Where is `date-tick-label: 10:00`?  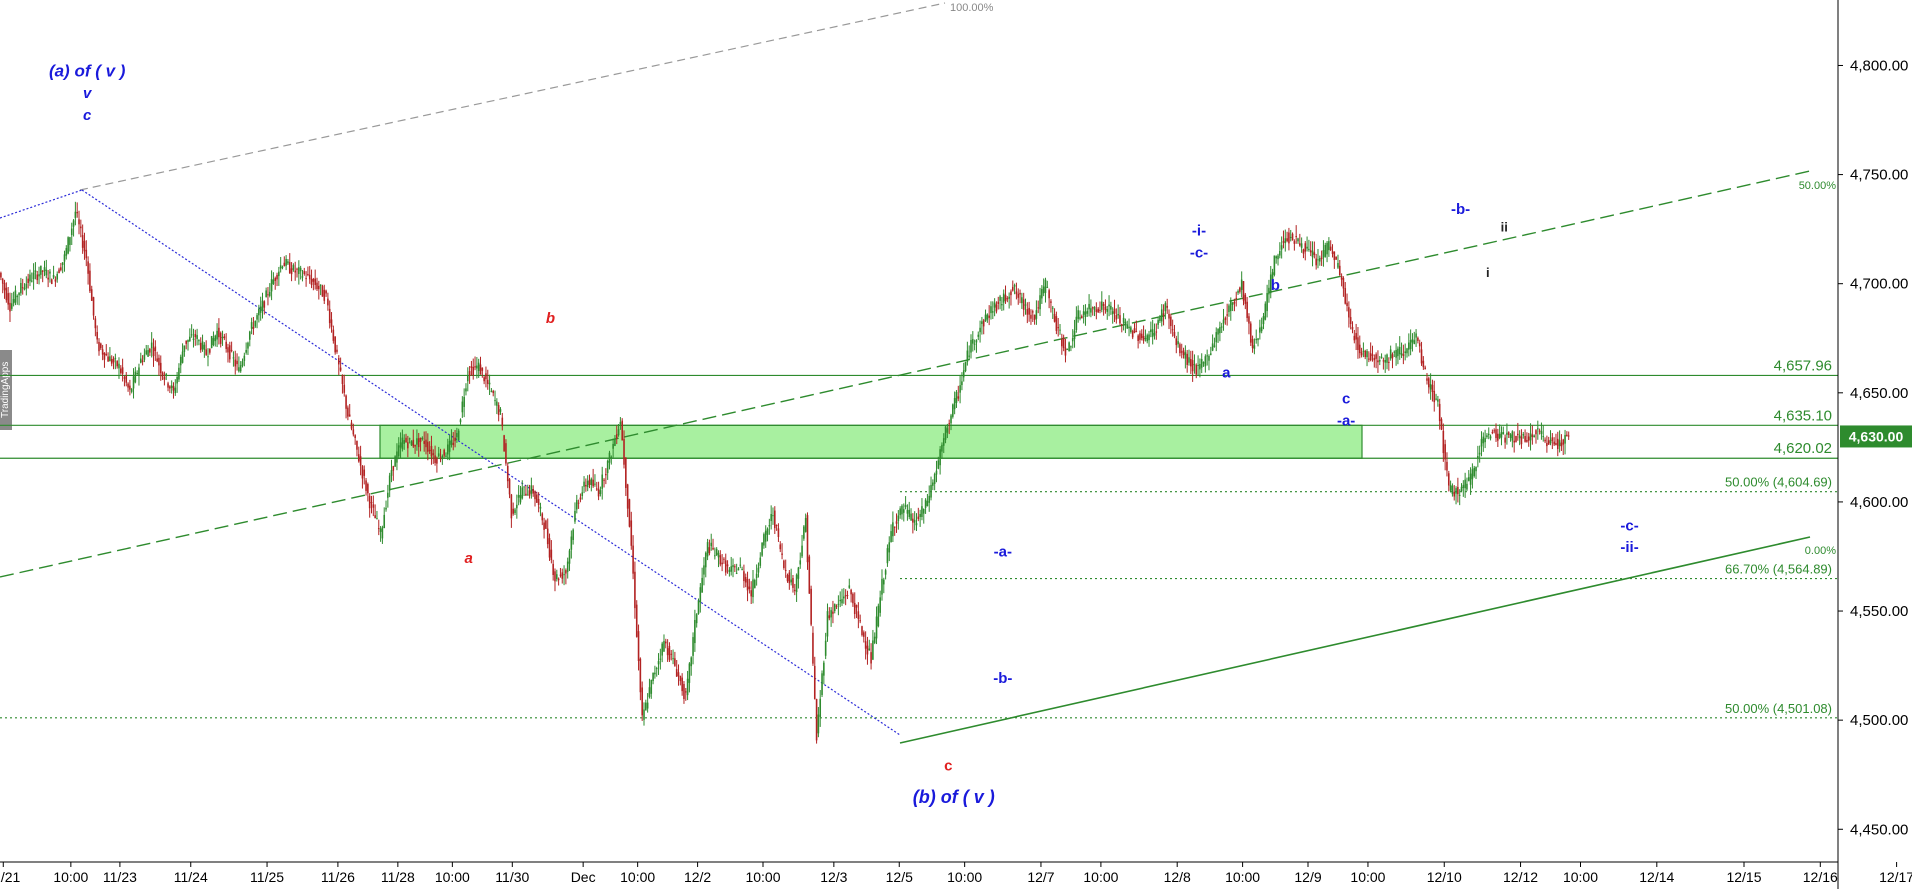
date-tick-label: 10:00 is located at coordinates (1580, 877).